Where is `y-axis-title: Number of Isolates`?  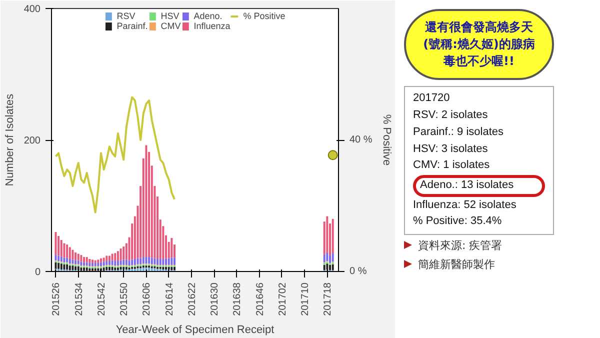 y-axis-title: Number of Isolates is located at coordinates (10, 139).